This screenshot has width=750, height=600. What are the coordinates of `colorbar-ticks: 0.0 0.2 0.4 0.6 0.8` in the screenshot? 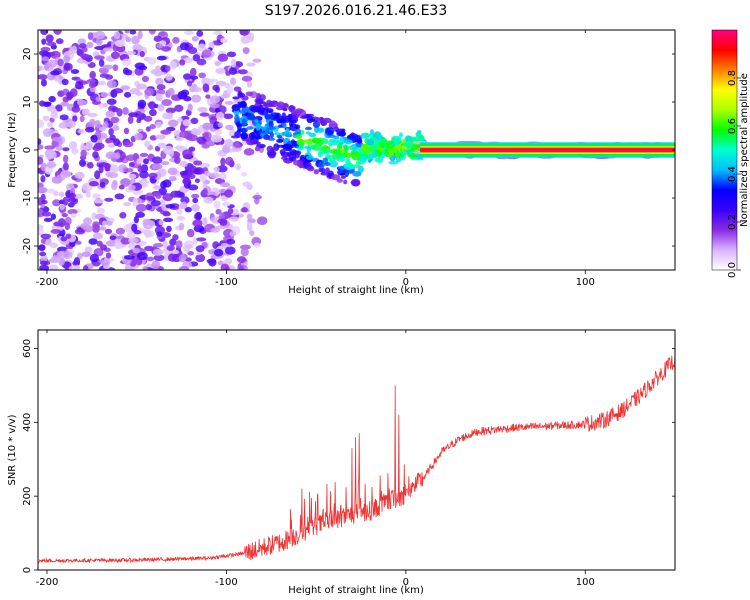 It's located at (734, 174).